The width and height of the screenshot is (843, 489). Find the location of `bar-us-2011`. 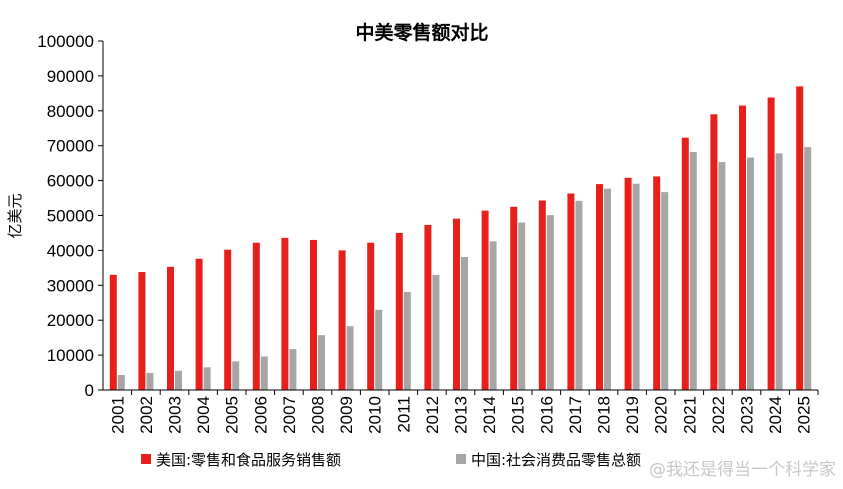

bar-us-2011 is located at coordinates (399, 311).